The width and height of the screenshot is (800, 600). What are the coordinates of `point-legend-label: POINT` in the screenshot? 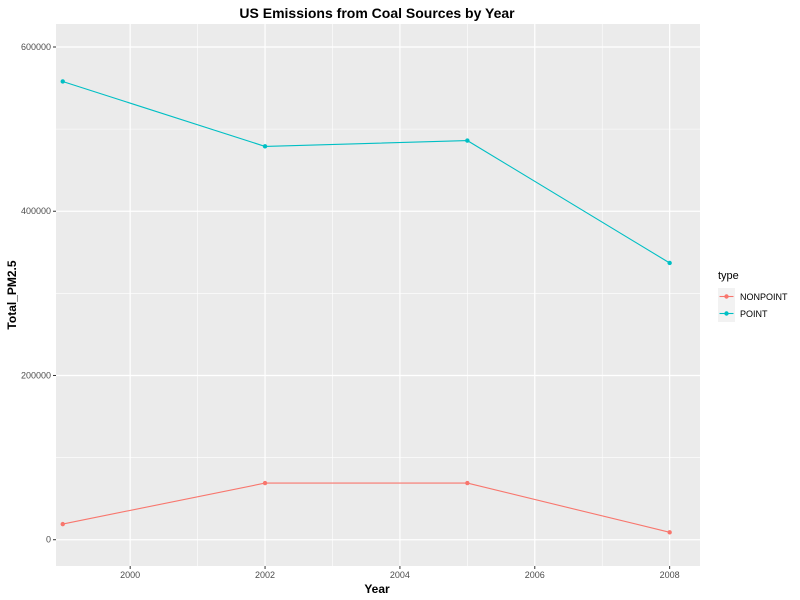 It's located at (754, 314).